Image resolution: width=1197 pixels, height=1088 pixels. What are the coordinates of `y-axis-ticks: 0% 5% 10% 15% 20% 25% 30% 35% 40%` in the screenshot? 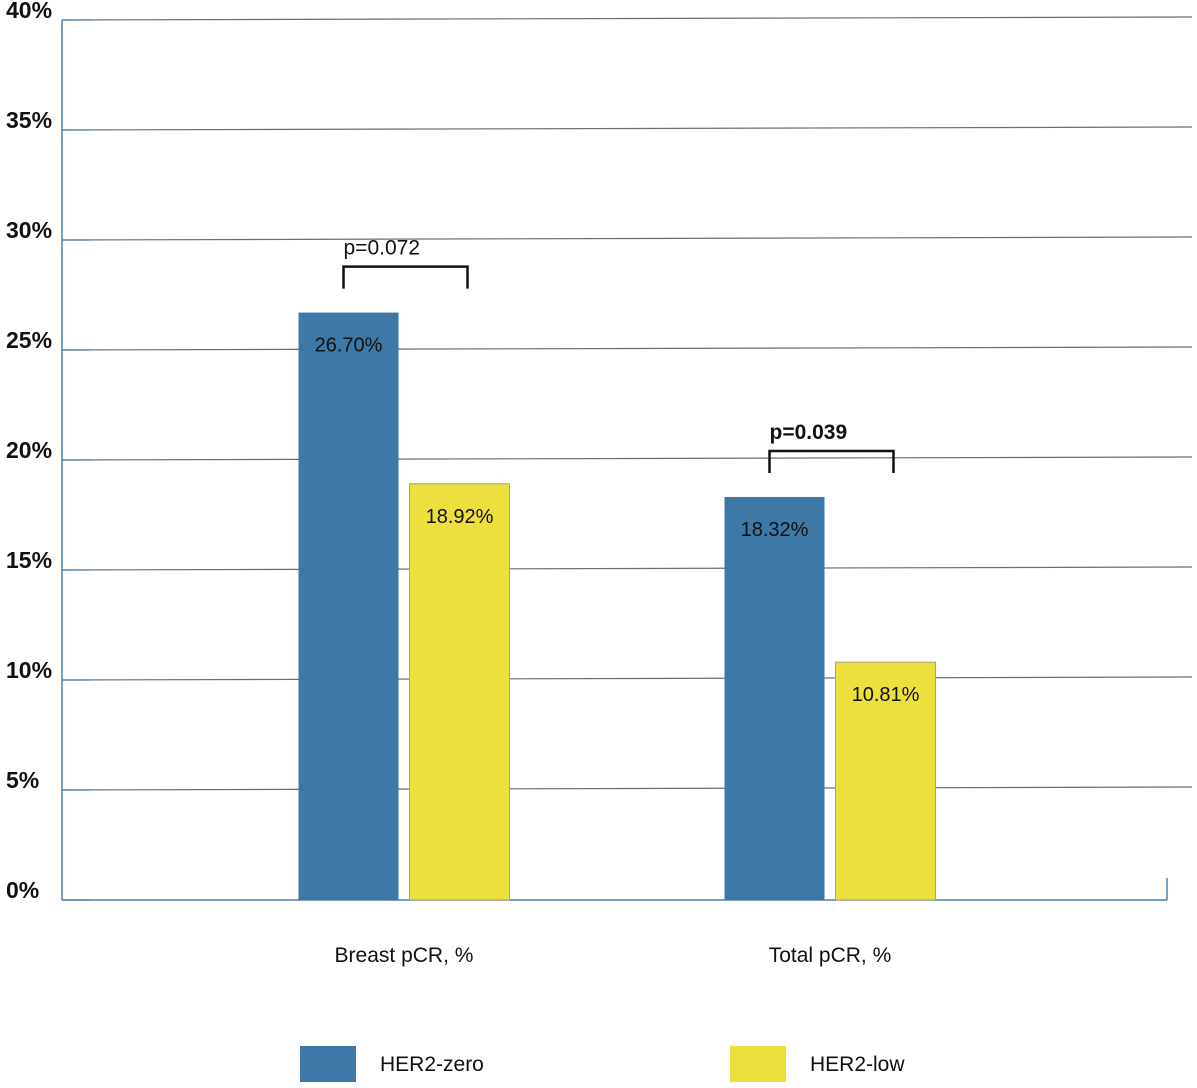 It's located at (48, 451).